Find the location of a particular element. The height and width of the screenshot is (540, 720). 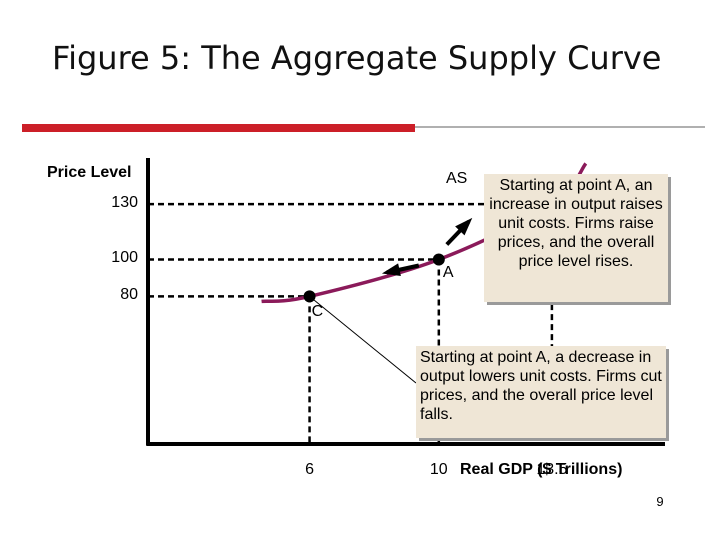

arrow-down-head is located at coordinates (391, 270).